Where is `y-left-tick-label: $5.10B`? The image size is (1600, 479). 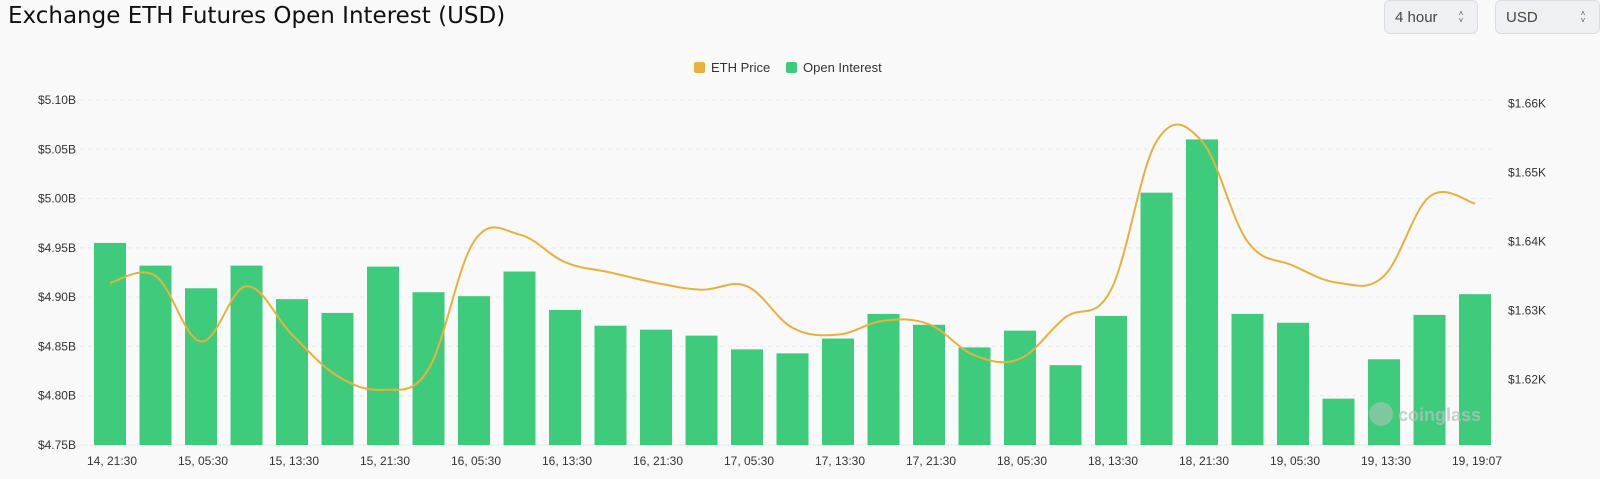
y-left-tick-label: $5.10B is located at coordinates (57, 100).